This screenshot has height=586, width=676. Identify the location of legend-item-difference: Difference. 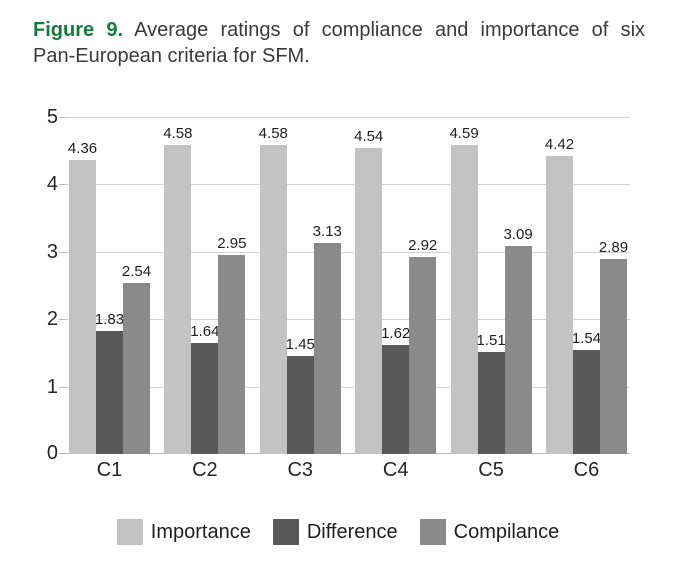
(335, 532).